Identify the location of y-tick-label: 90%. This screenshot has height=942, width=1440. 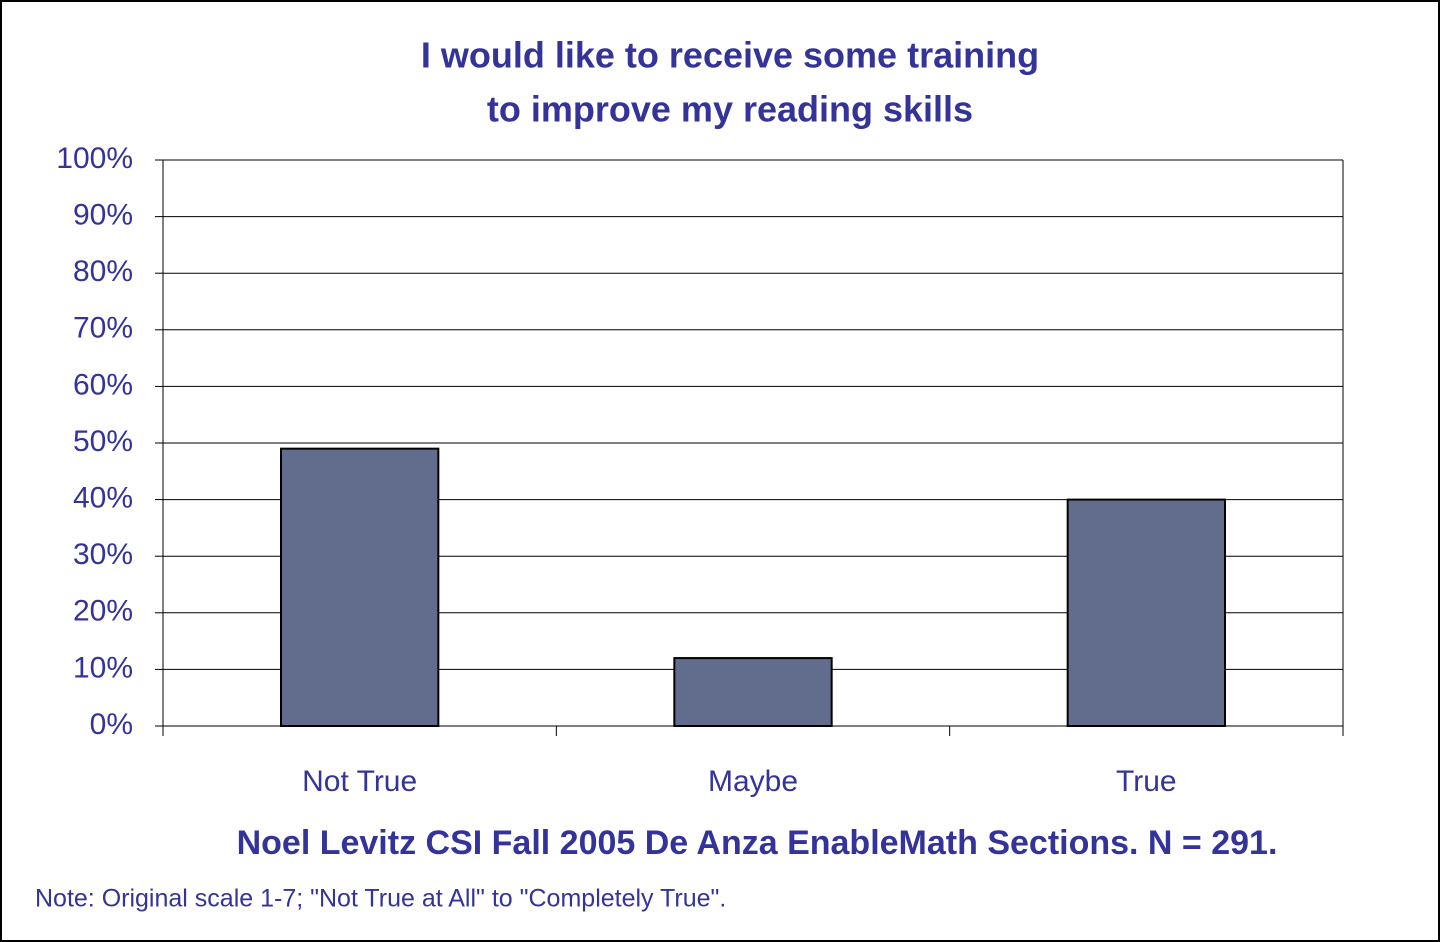
(103, 215).